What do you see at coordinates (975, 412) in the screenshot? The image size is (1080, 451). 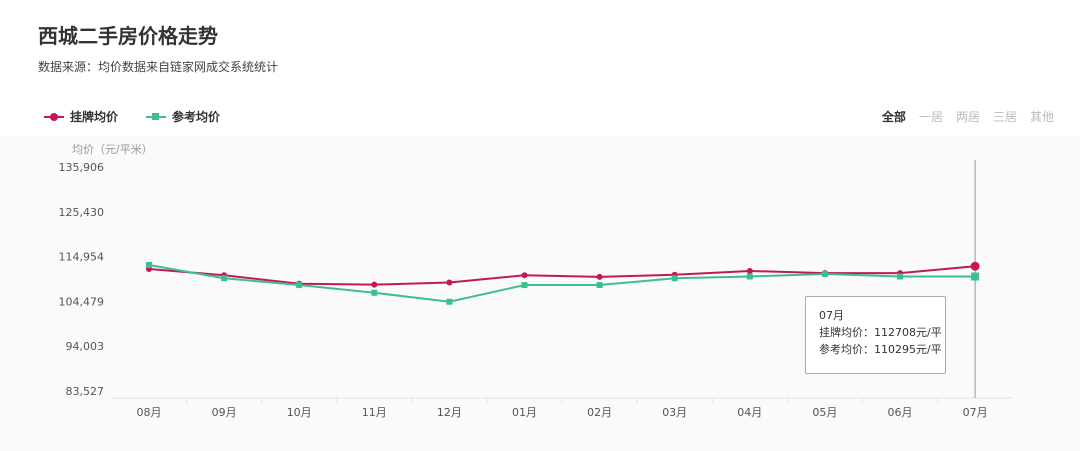 I see `x-tick-label: 07月` at bounding box center [975, 412].